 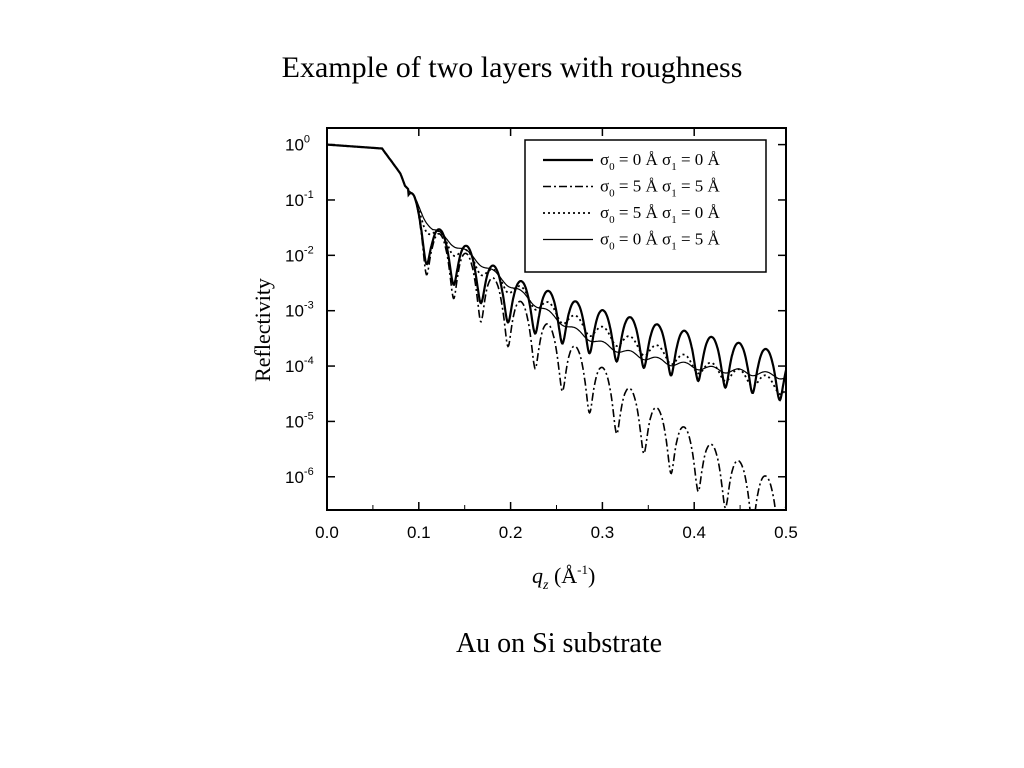 What do you see at coordinates (309, 306) in the screenshot?
I see `y-tick-label-exp: -3` at bounding box center [309, 306].